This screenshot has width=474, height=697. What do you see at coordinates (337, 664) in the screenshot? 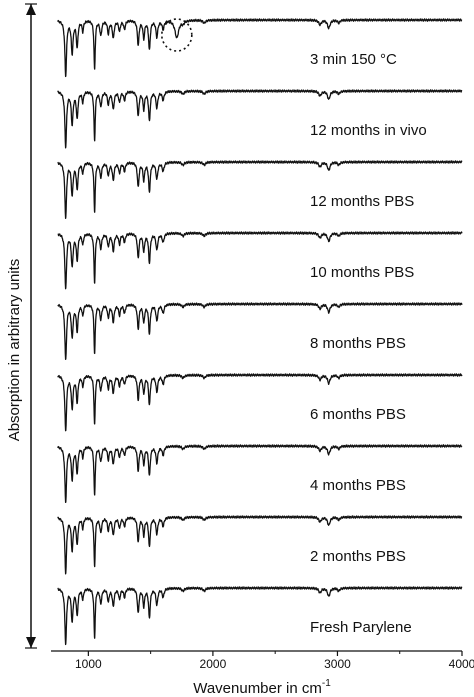
I see `x-tick-label: 3000` at bounding box center [337, 664].